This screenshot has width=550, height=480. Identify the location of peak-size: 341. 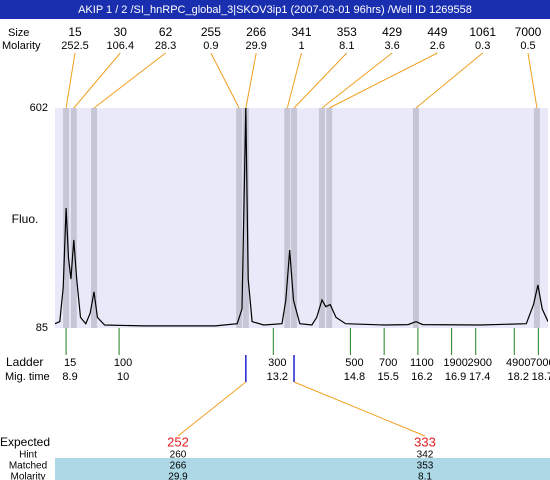
(301, 32).